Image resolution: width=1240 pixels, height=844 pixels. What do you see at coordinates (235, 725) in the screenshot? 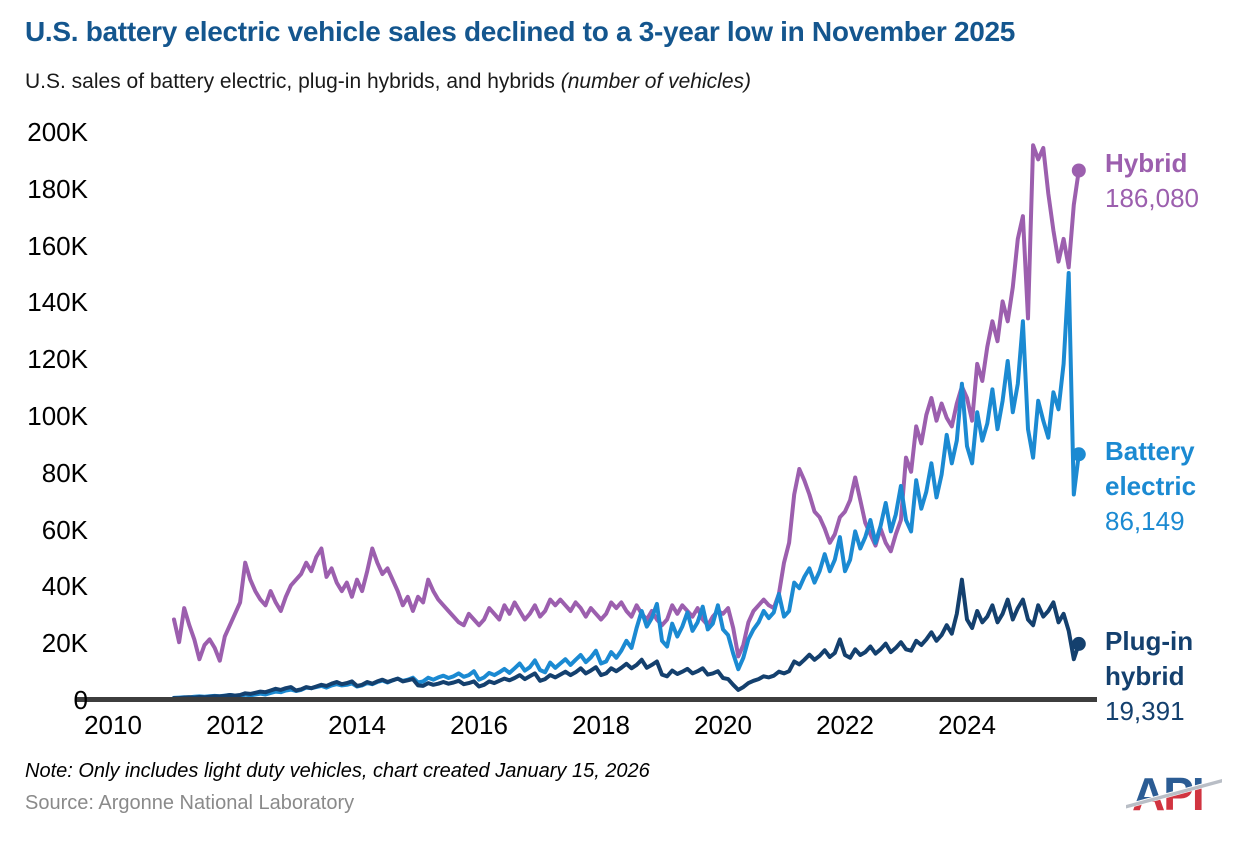
I see `x-axis-tick-label: 2012` at bounding box center [235, 725].